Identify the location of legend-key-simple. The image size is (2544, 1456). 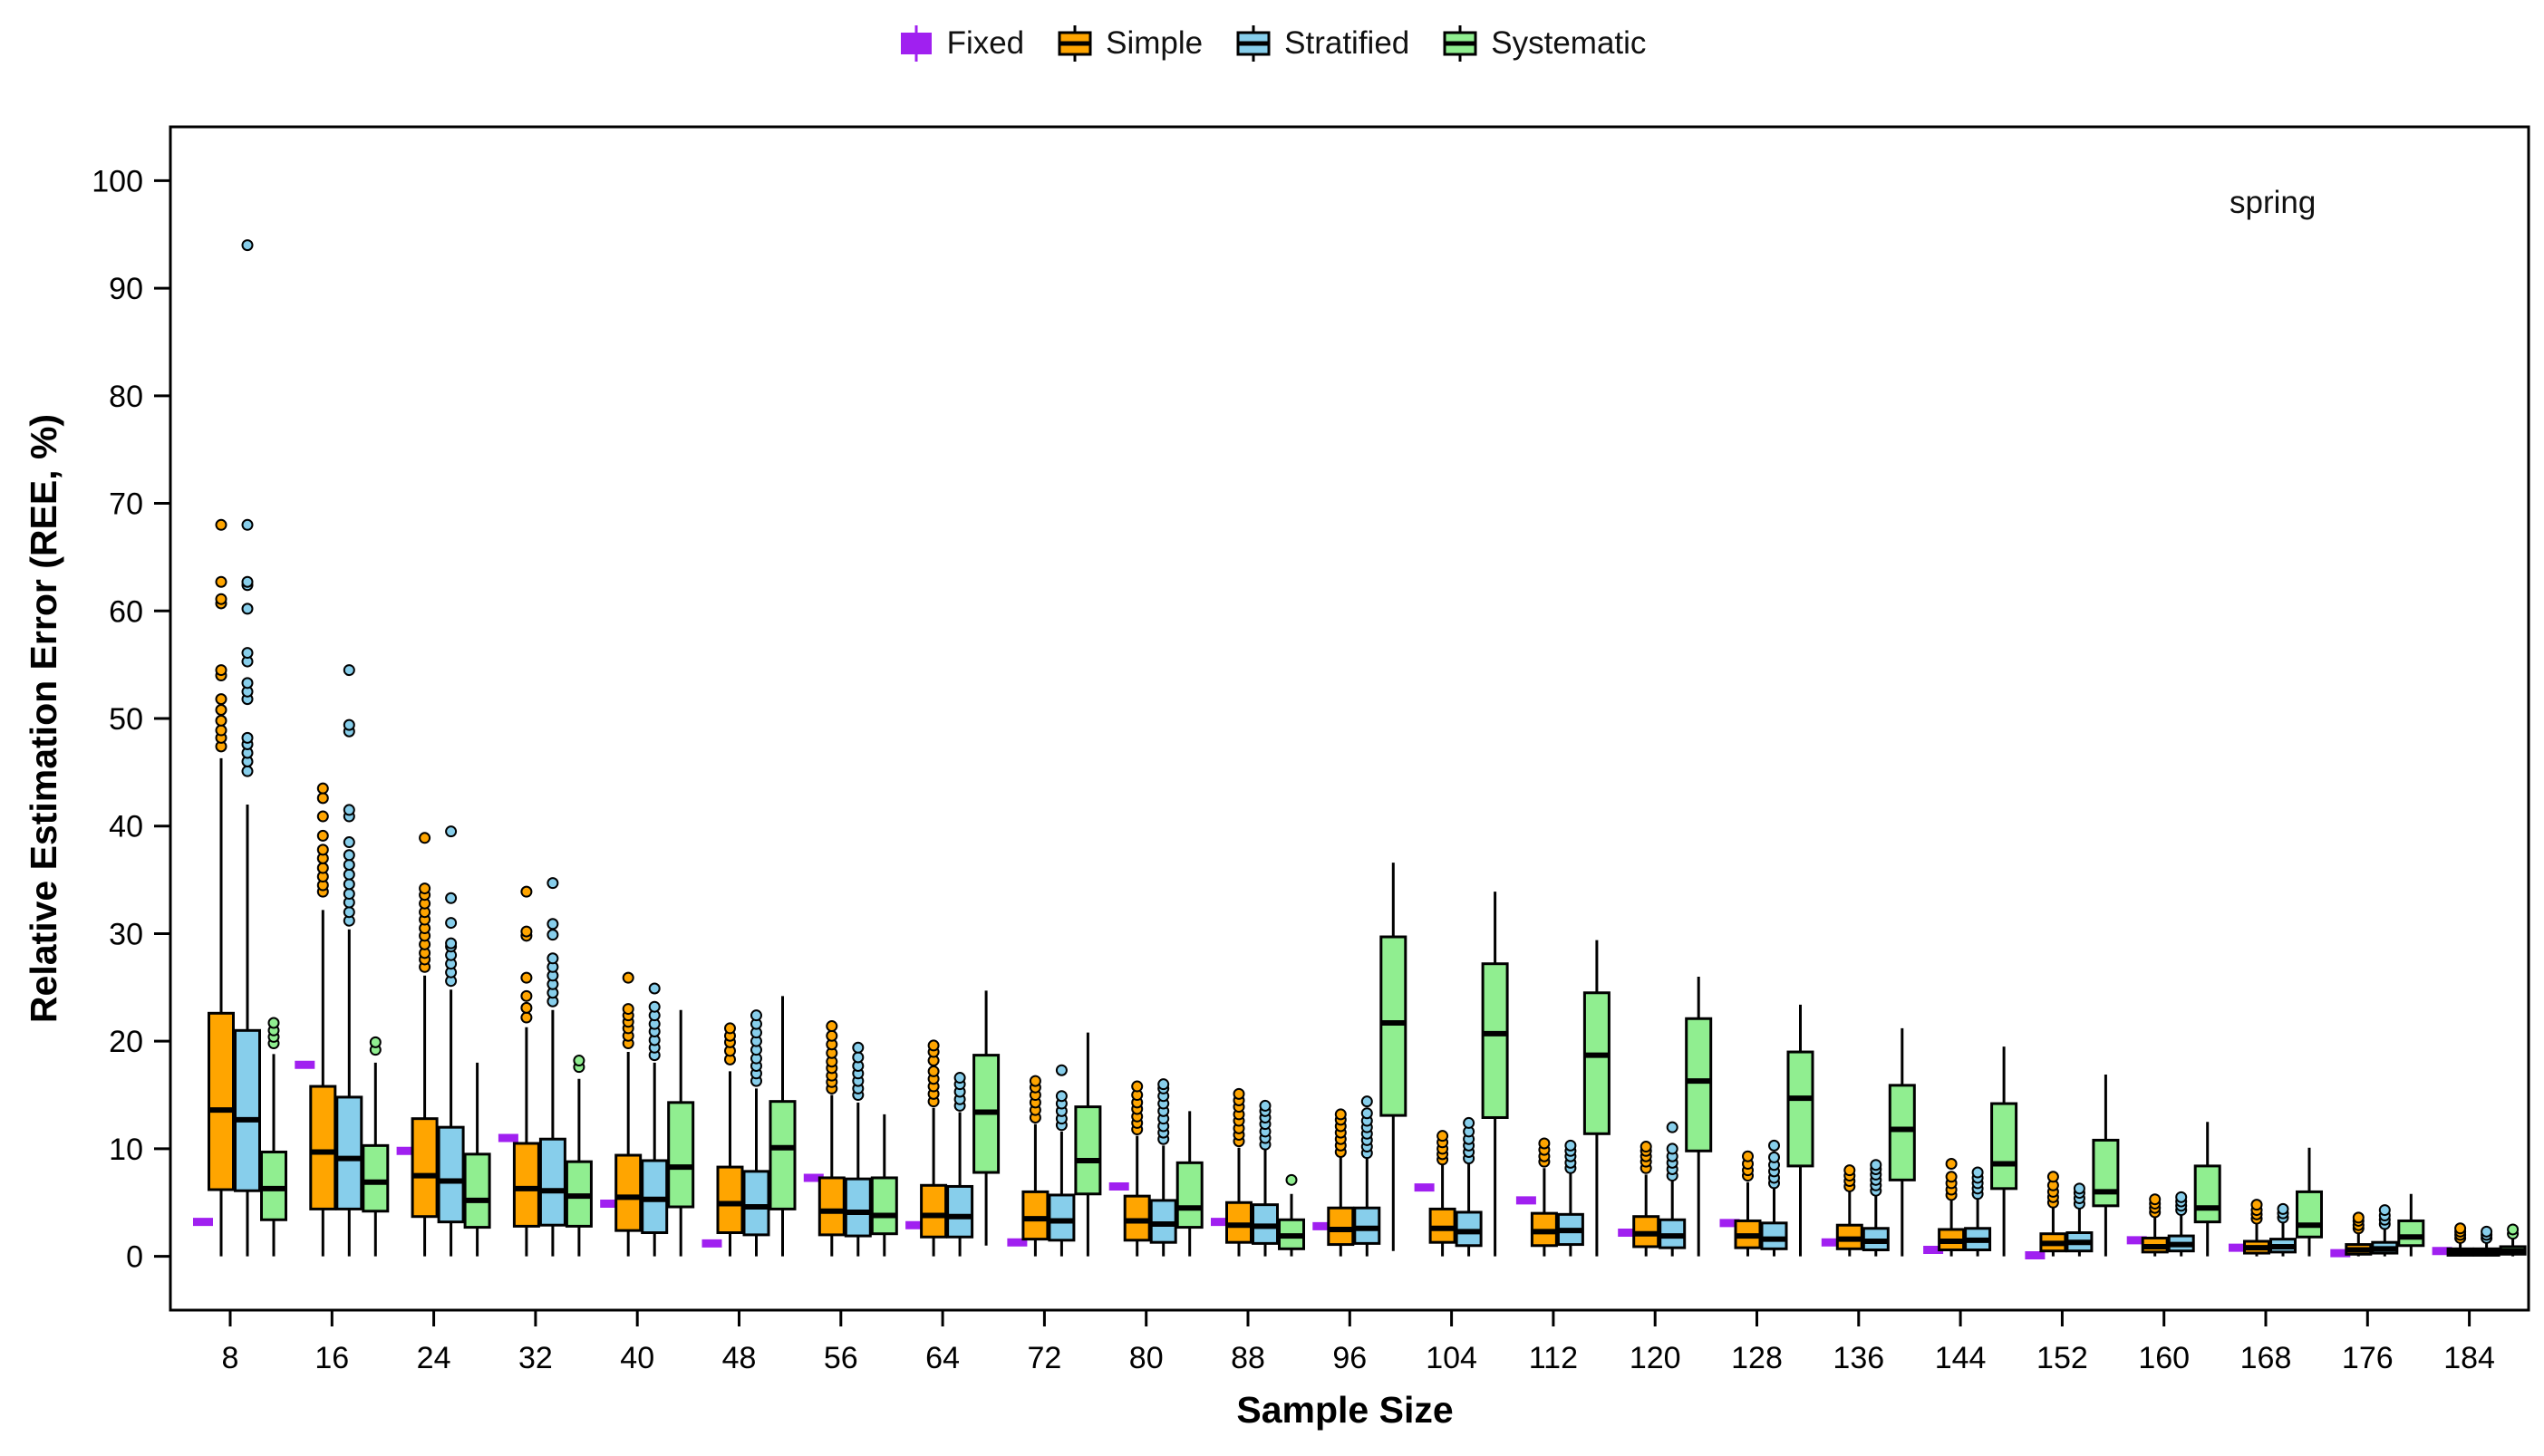
(1075, 43).